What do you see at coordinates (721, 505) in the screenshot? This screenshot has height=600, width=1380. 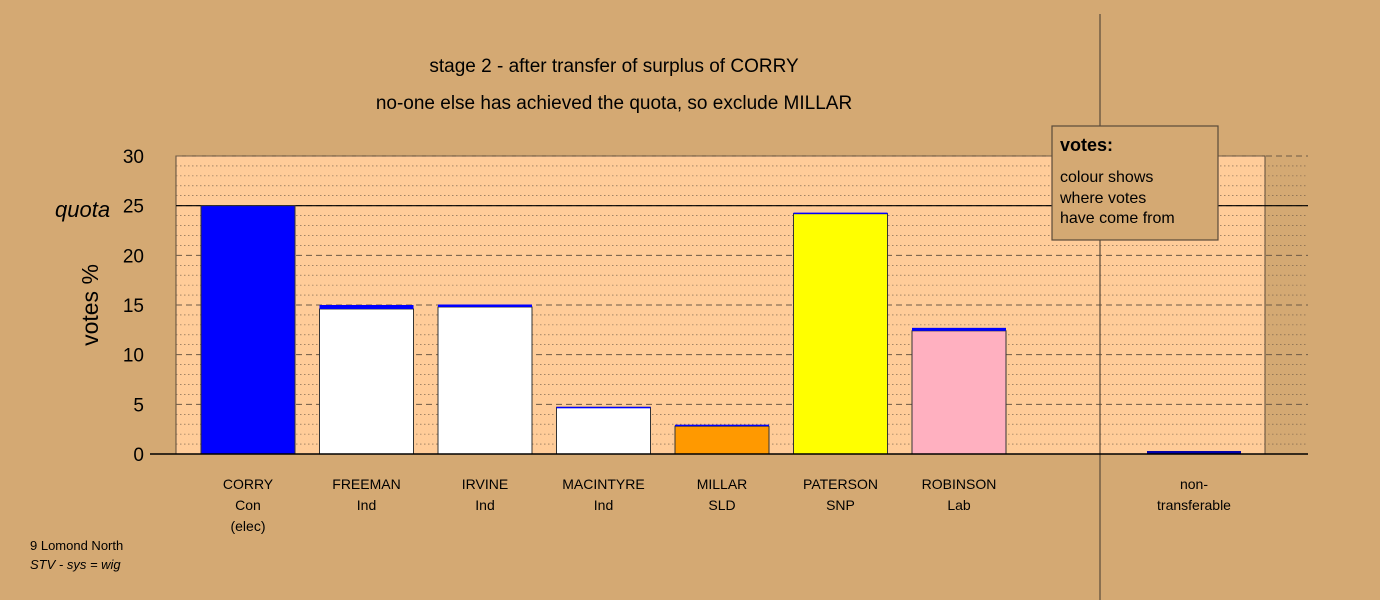 I see `category-label: SLD` at bounding box center [721, 505].